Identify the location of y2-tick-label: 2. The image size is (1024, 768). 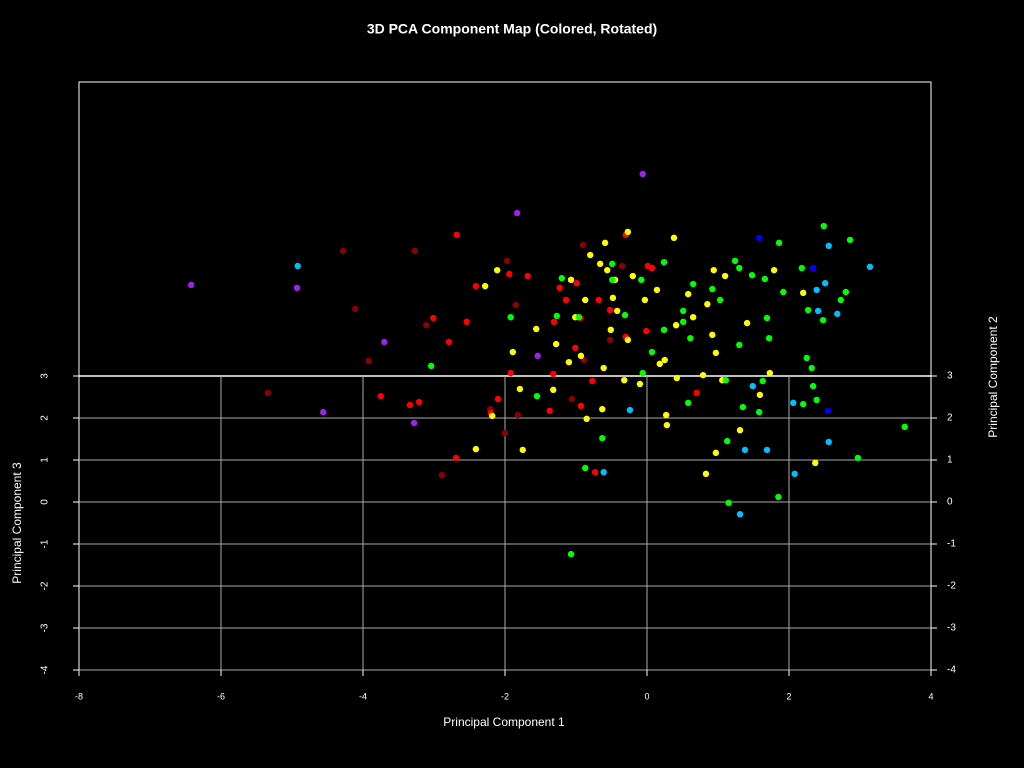
(950, 418).